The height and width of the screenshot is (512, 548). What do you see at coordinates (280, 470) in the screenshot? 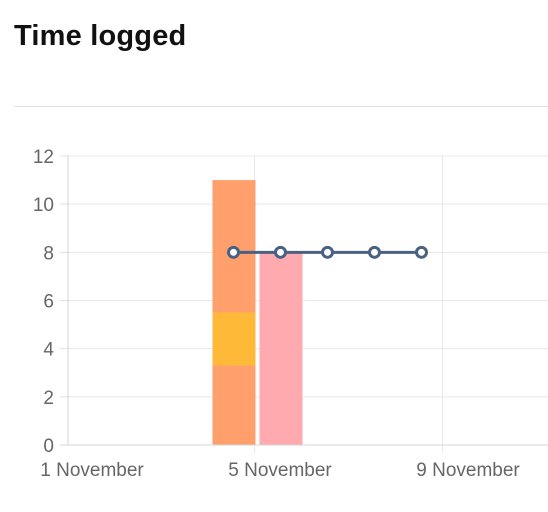
I see `x-tick-label: 5 November` at bounding box center [280, 470].